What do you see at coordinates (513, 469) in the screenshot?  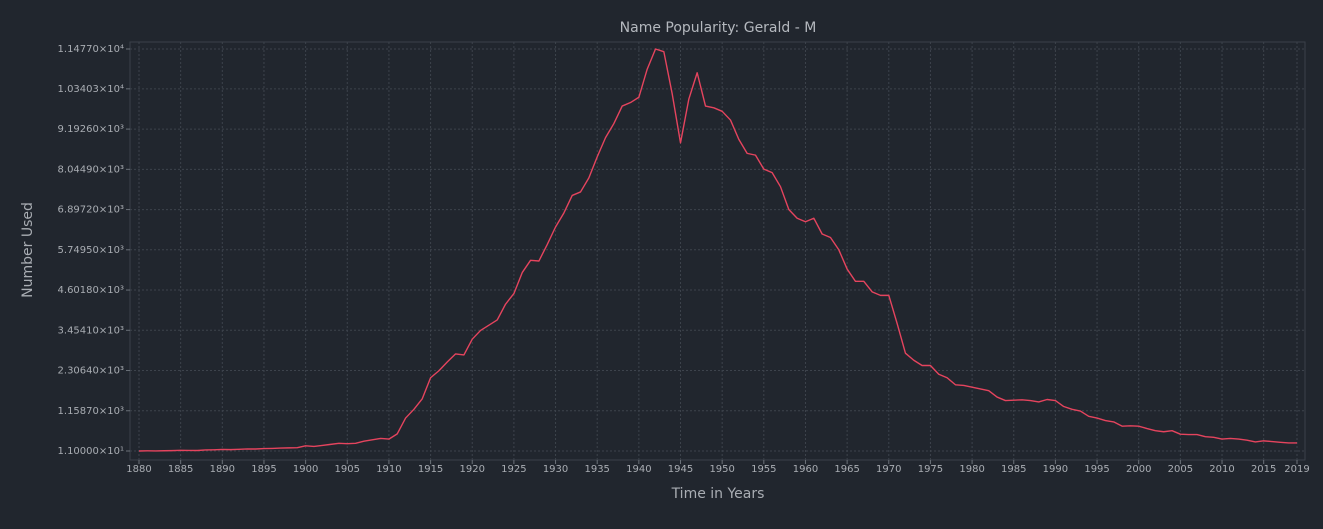 I see `x-tick-label: 1925` at bounding box center [513, 469].